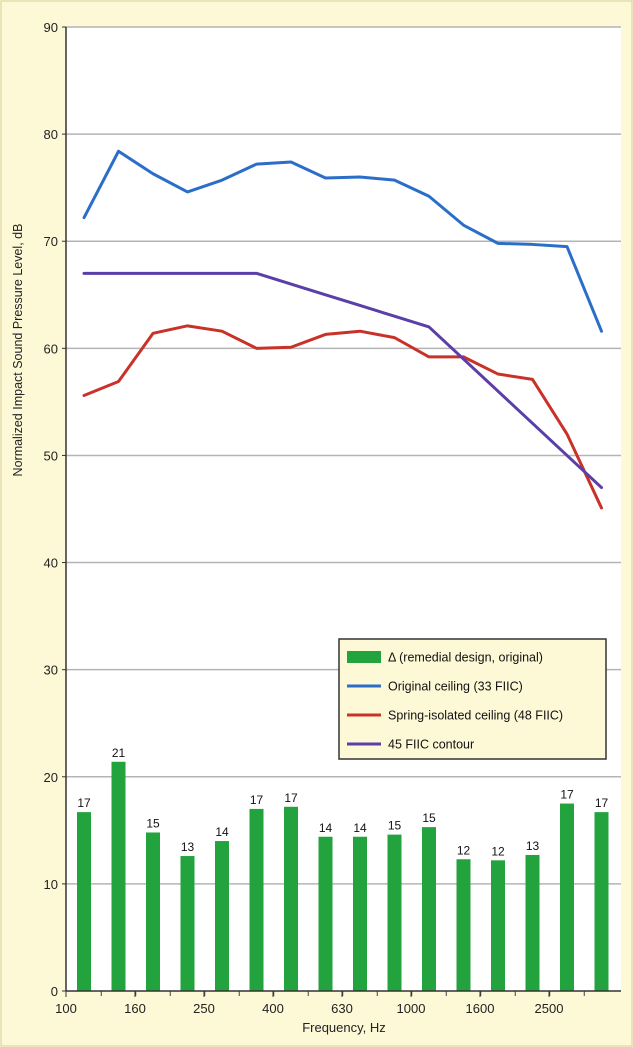  What do you see at coordinates (51, 670) in the screenshot?
I see `y-tick-label-30: 30` at bounding box center [51, 670].